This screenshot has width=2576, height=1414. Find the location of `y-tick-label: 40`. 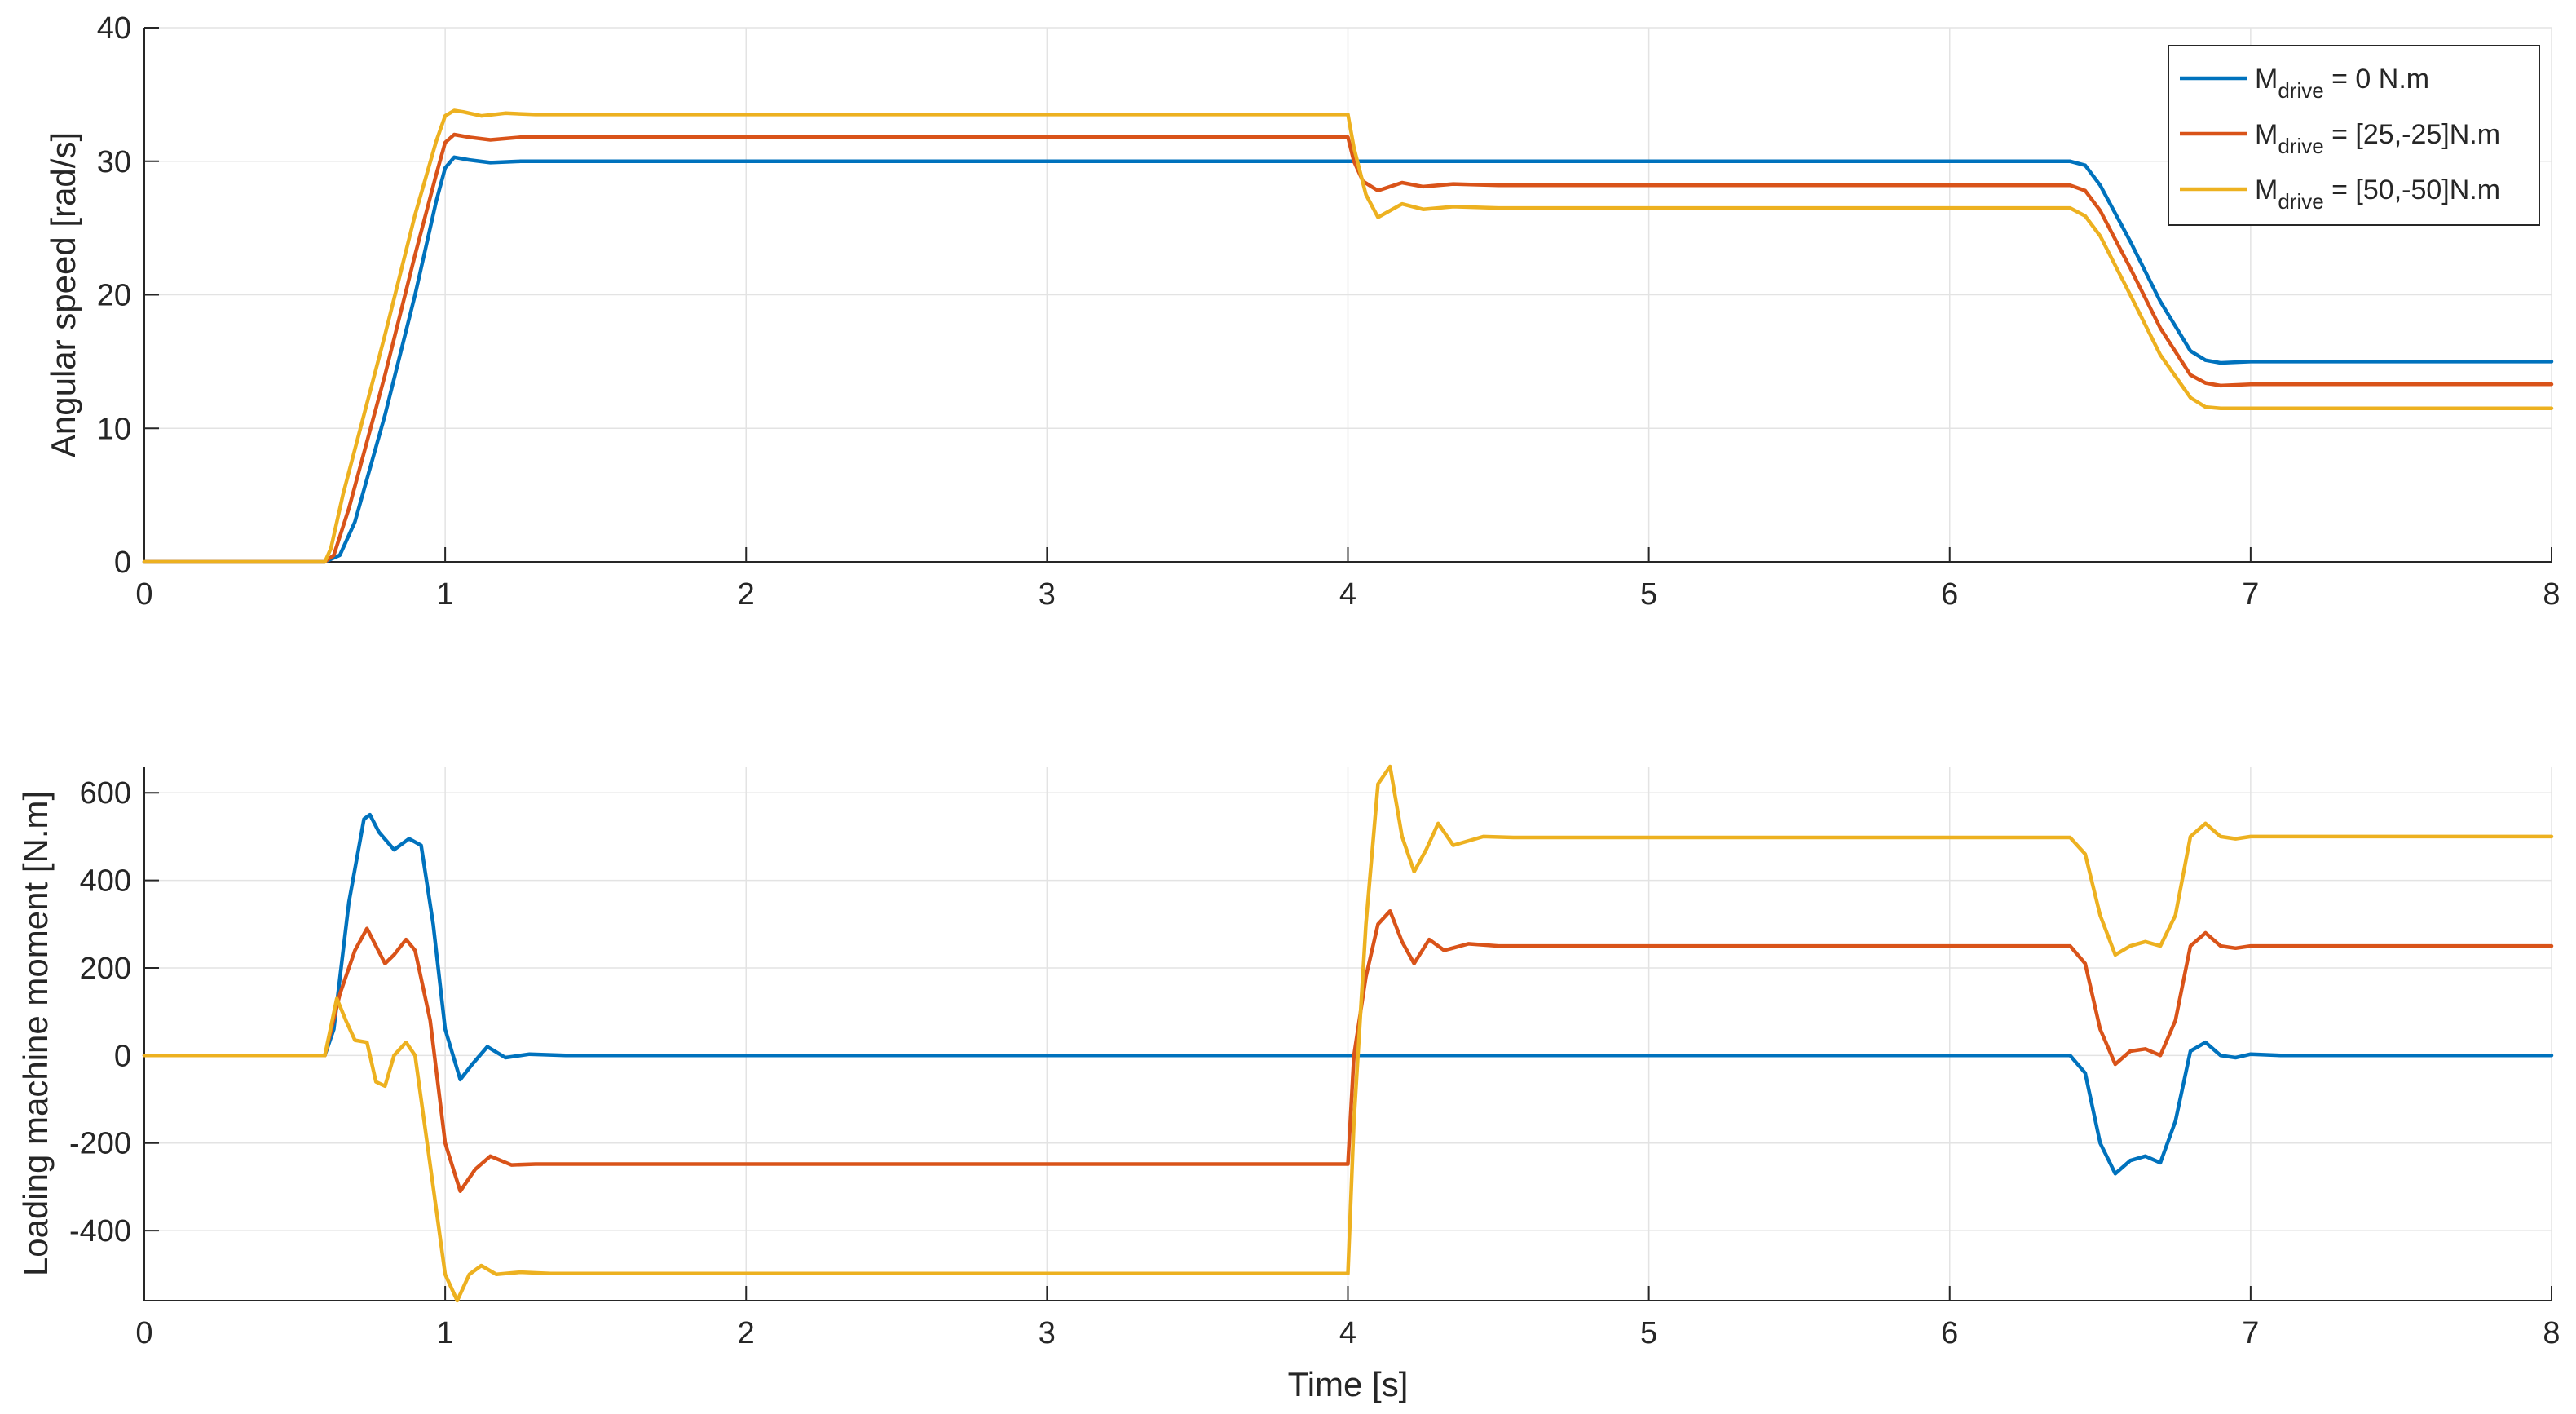

y-tick-label: 40 is located at coordinates (114, 28).